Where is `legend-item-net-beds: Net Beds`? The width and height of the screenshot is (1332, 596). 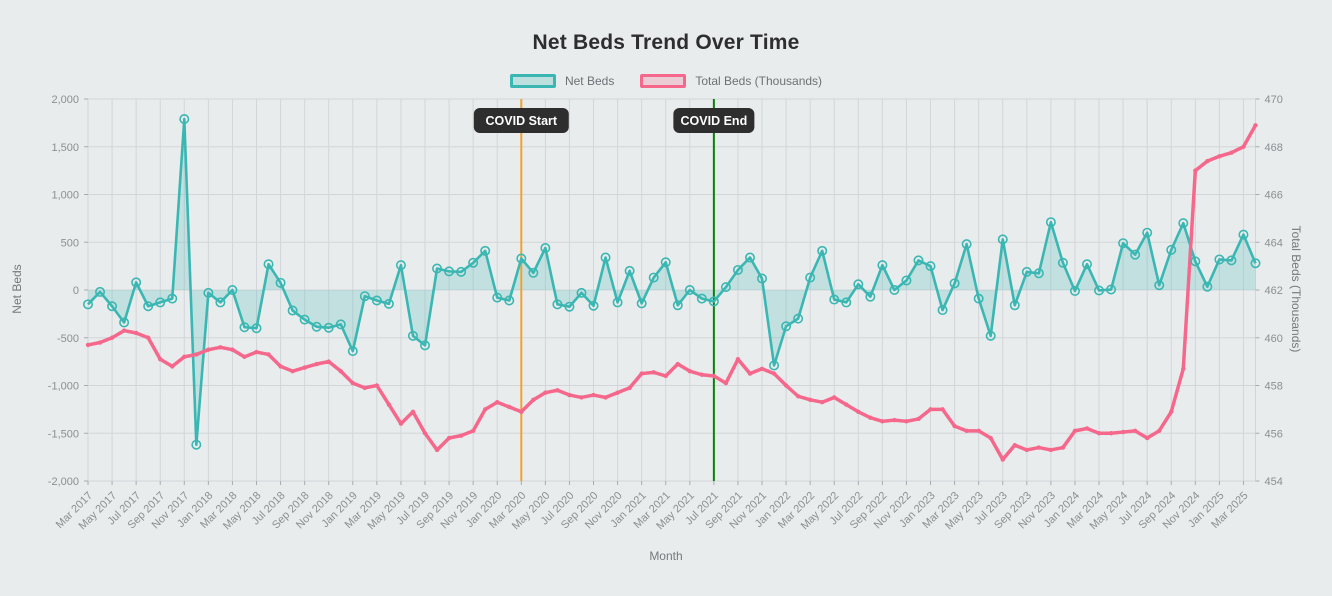
legend-item-net-beds: Net Beds is located at coordinates (562, 81).